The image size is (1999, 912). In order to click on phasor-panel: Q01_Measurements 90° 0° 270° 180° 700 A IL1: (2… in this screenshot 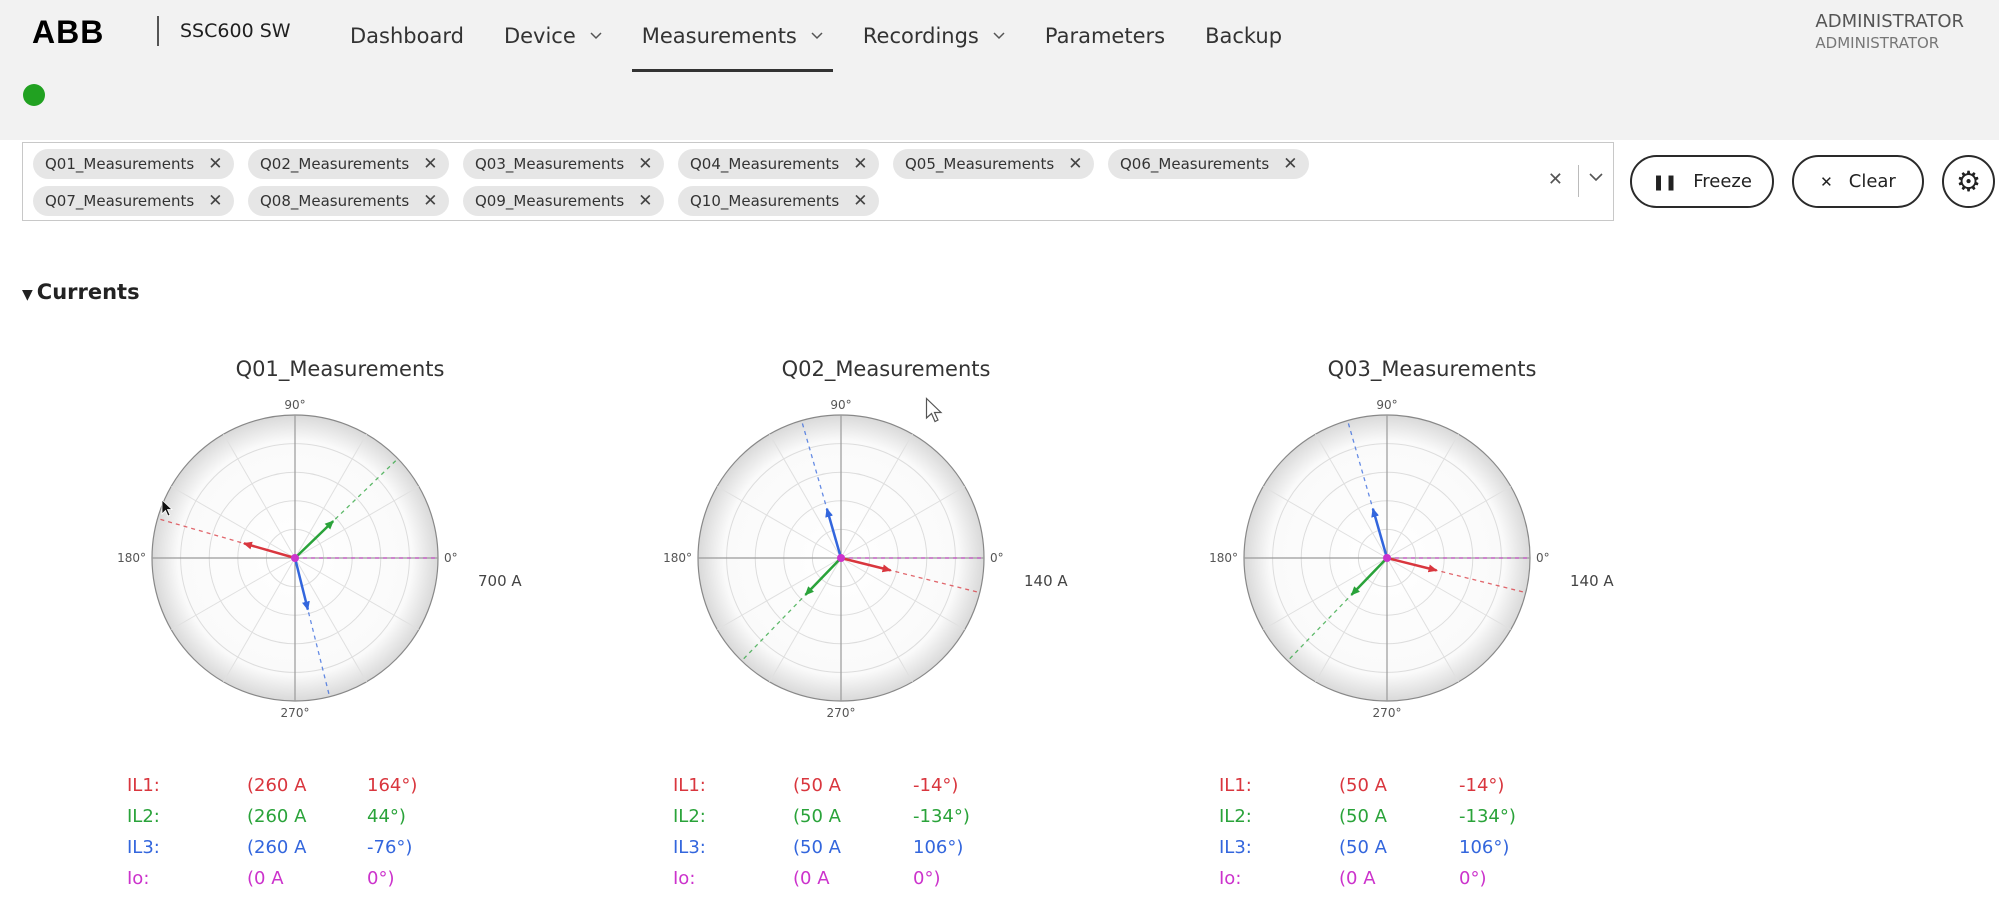, I will do `click(340, 633)`.